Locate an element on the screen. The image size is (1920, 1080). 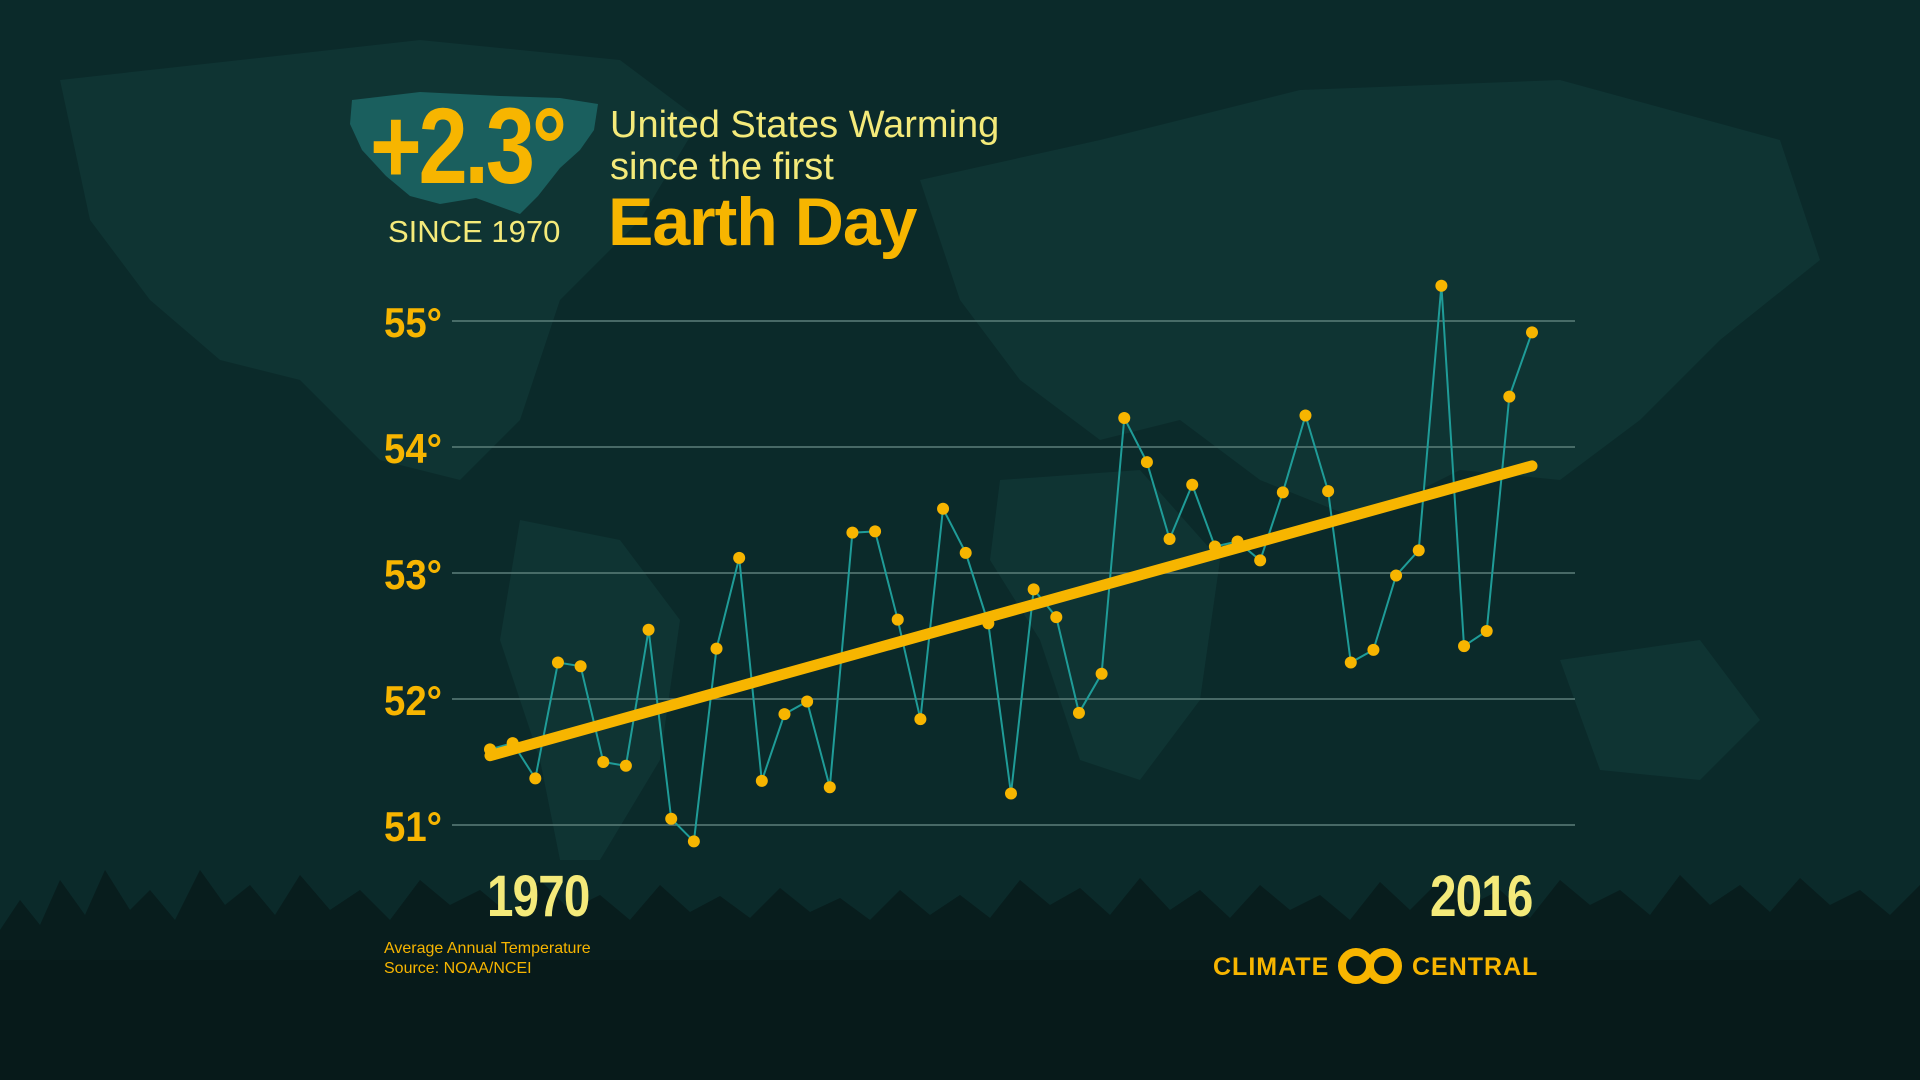
brand-left-text: CLIMATE is located at coordinates (1271, 967).